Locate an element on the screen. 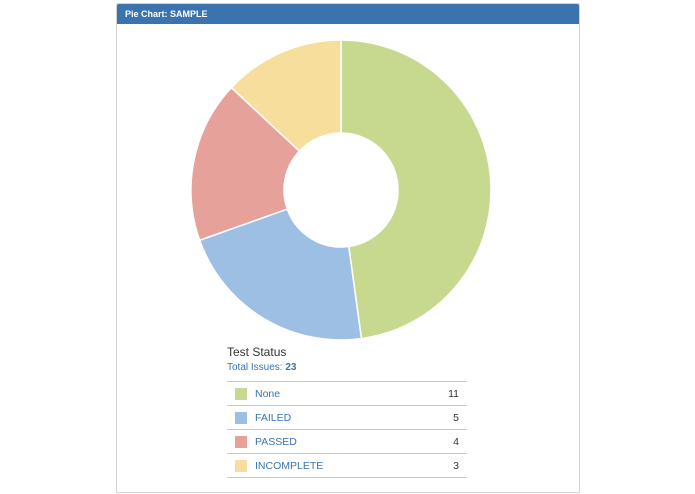  slice-incomplete is located at coordinates (286, 96).